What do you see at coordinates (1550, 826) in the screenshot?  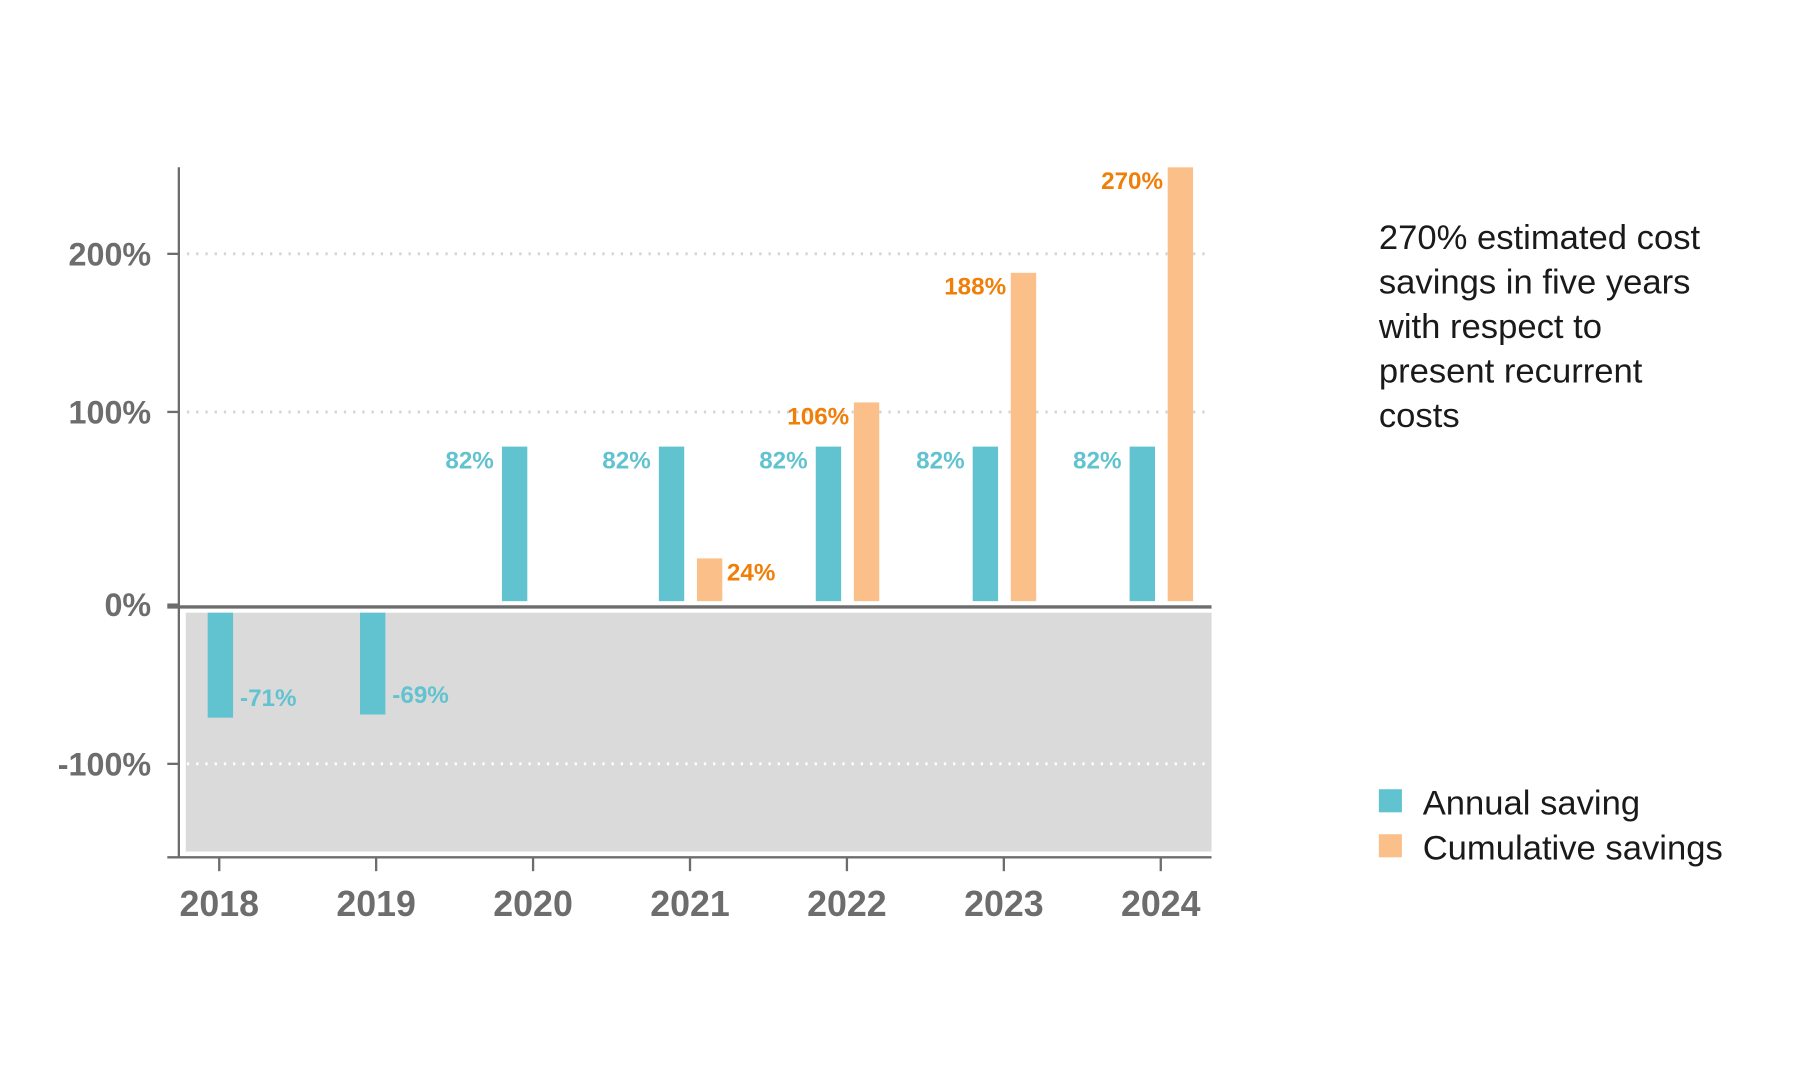 I see `legend: Annual saving Cumulative savings` at bounding box center [1550, 826].